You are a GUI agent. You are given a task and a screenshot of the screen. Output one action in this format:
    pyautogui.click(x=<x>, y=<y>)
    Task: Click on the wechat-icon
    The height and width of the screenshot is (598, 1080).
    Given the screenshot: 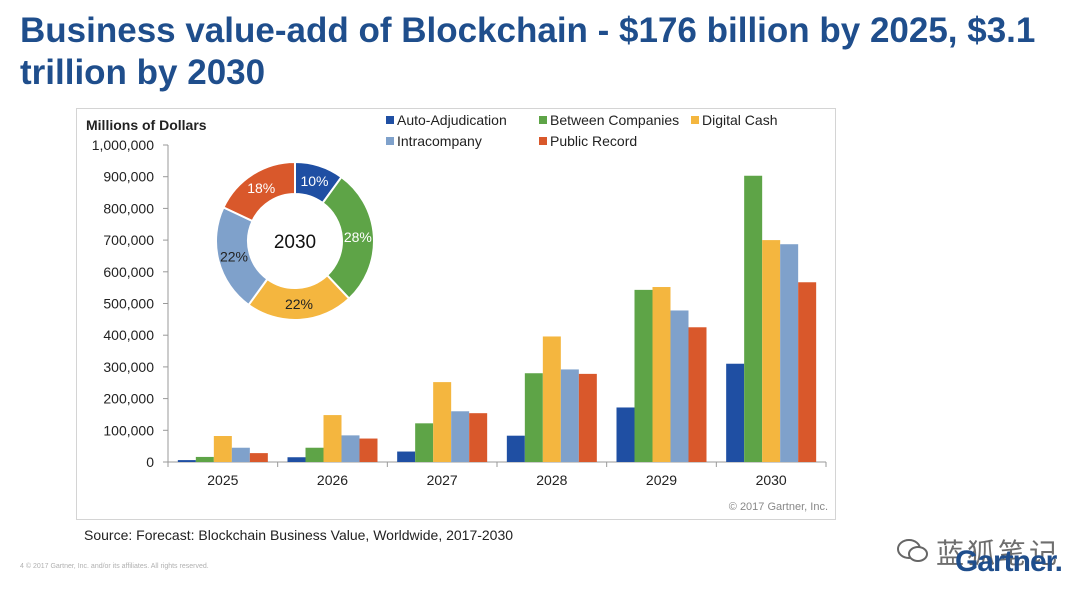 What is the action you would take?
    pyautogui.click(x=912, y=550)
    